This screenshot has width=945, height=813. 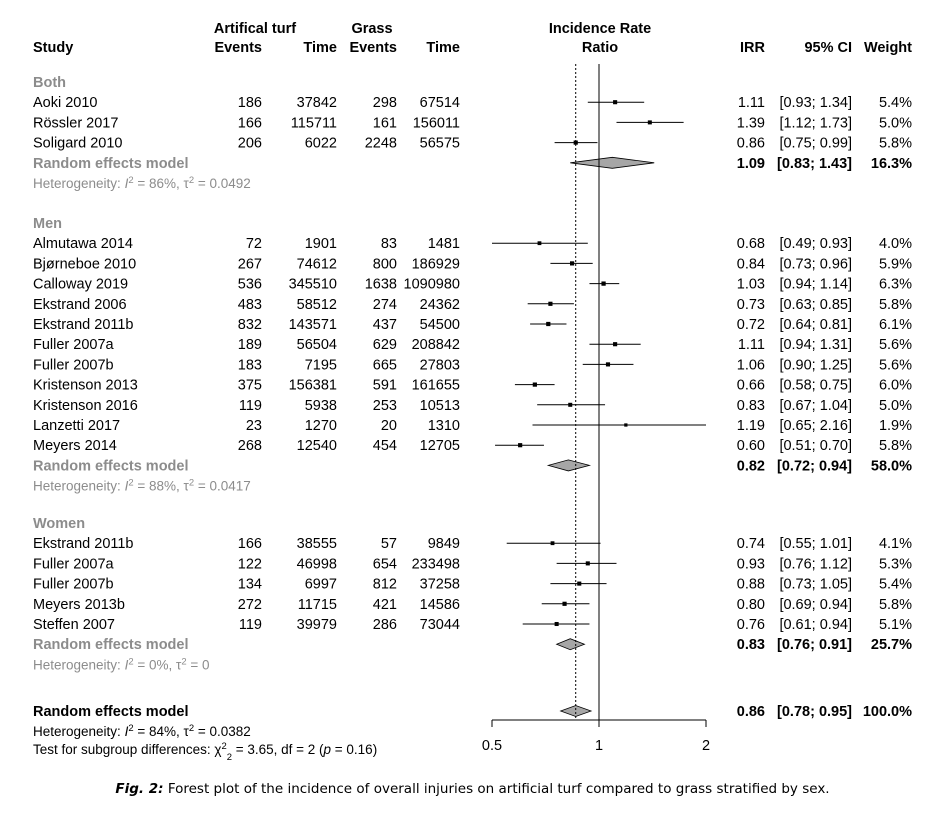 I want to click on group-men-row-8-study: Kristenson 2013, so click(x=85, y=386).